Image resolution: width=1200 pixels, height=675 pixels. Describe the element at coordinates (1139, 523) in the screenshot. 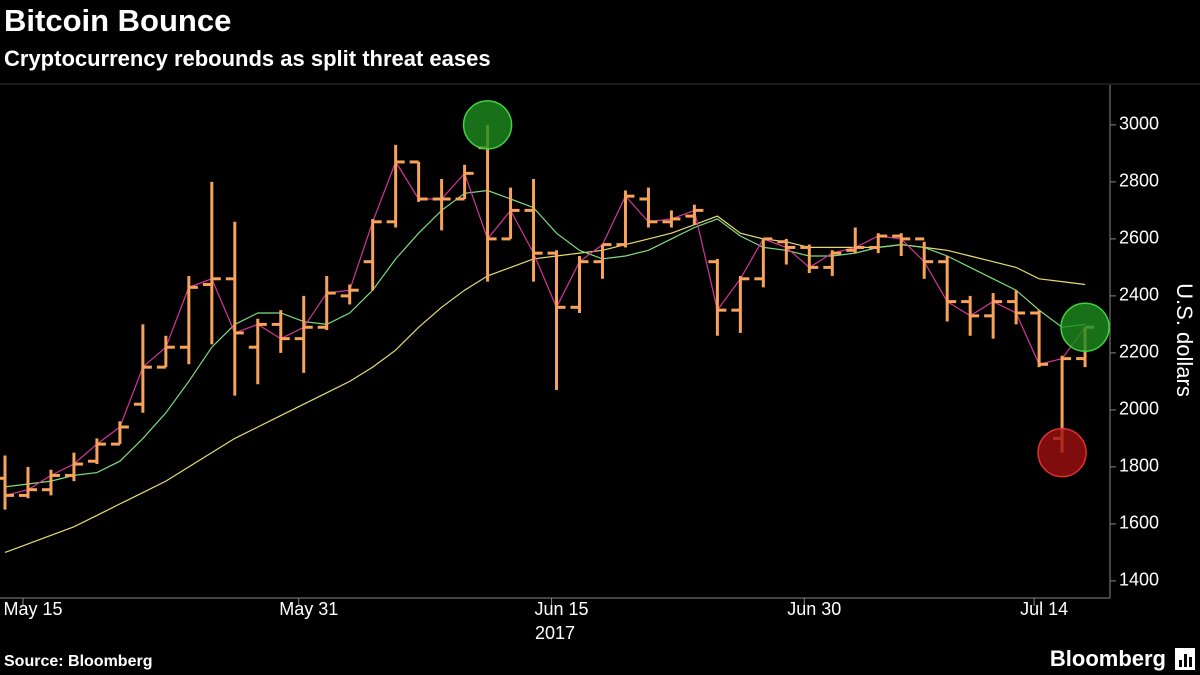

I see `y-tick-label: 1600` at that location.